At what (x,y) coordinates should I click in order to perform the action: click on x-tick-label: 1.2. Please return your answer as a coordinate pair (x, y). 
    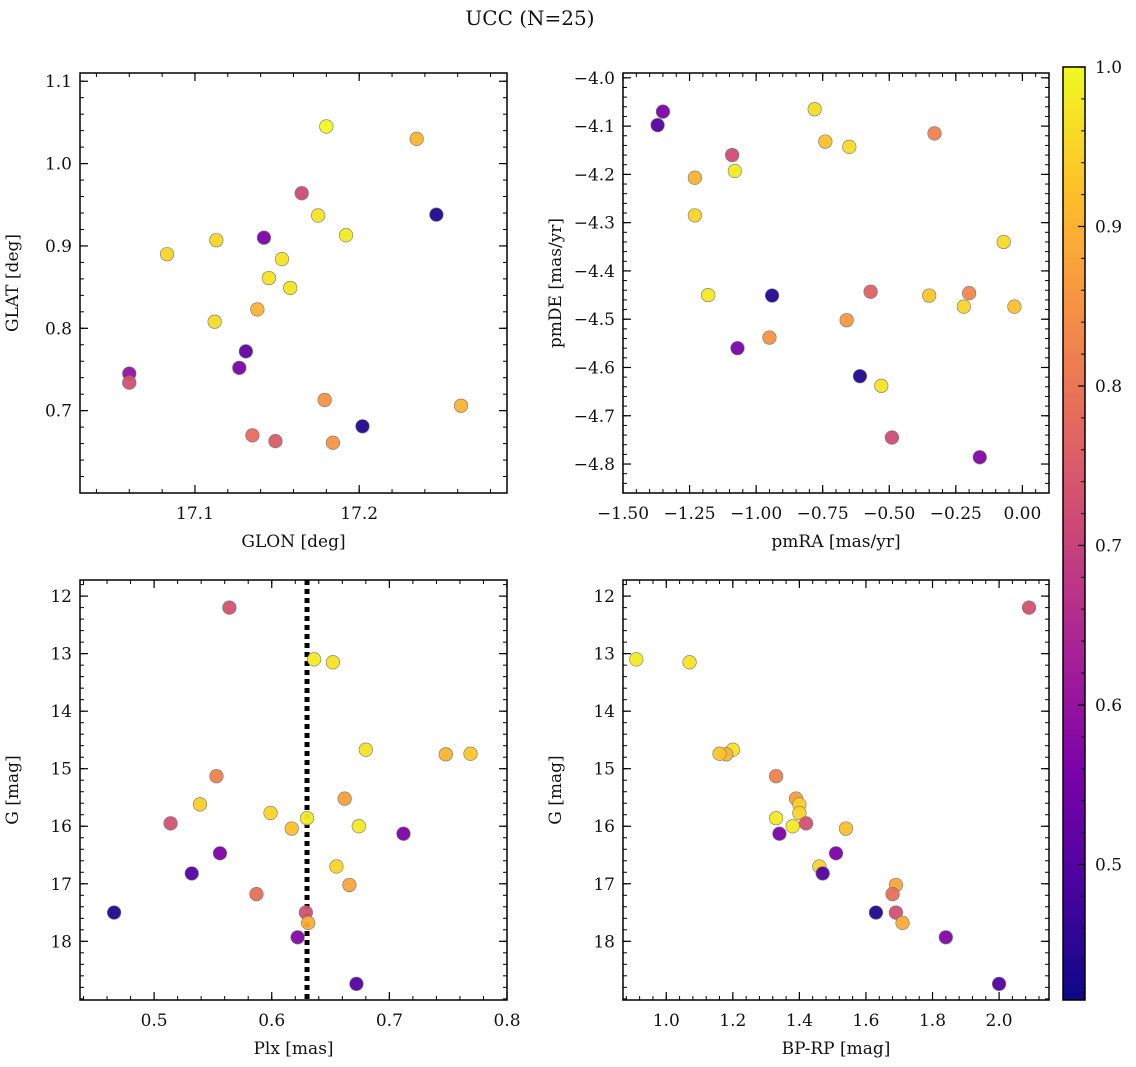
    Looking at the image, I should click on (732, 1021).